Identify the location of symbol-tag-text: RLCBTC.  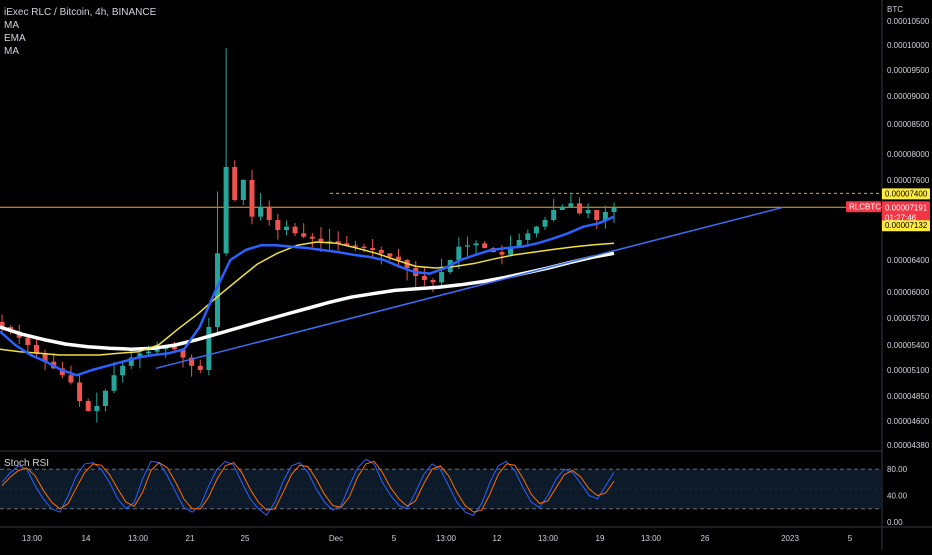
(865, 206).